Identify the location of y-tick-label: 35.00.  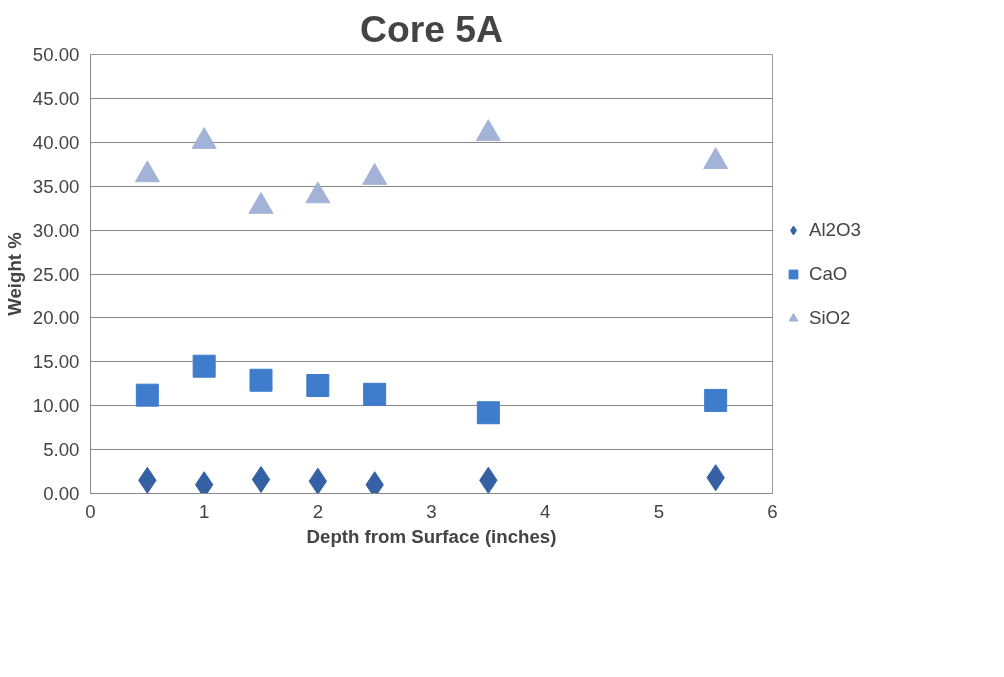
(56, 186).